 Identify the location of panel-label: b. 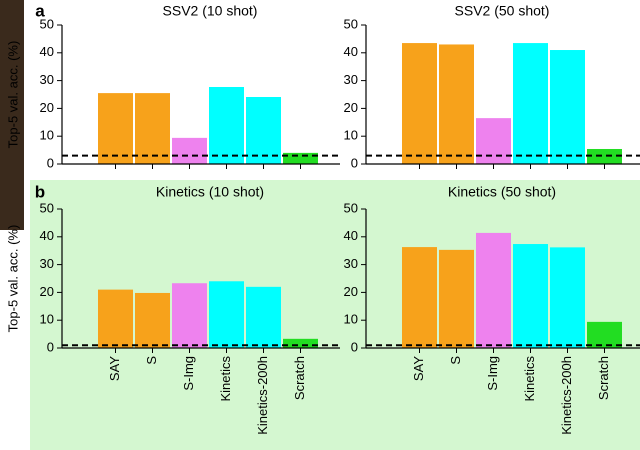
(40, 191).